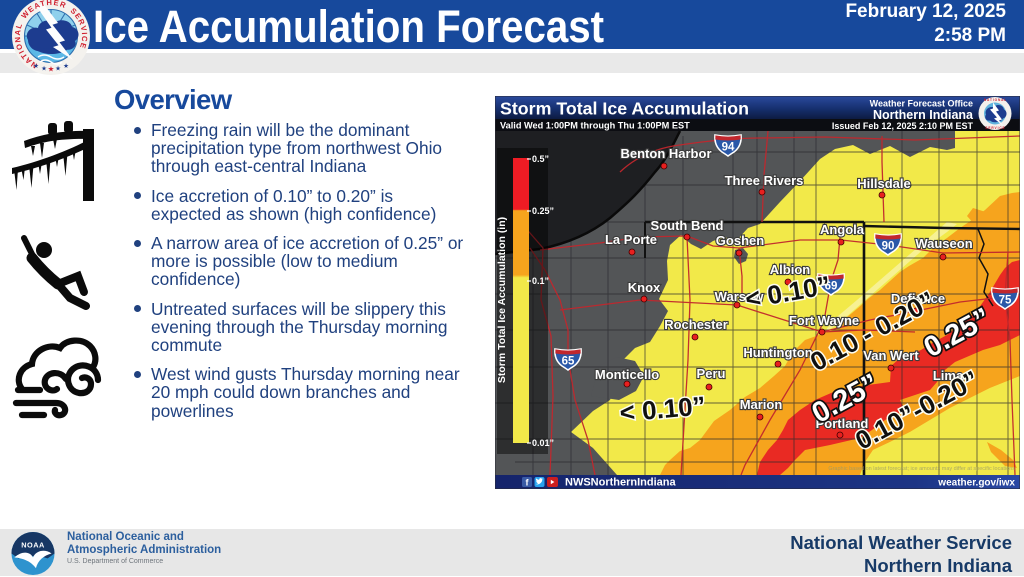 The width and height of the screenshot is (1024, 577). Describe the element at coordinates (644, 287) in the screenshot. I see `svg-text: Knox` at that location.